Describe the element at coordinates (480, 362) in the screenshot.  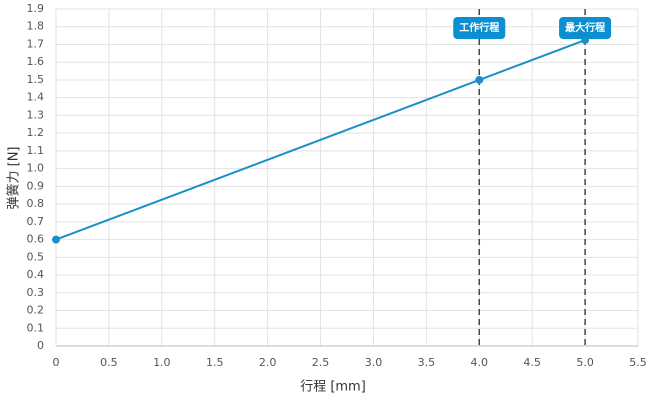
I see `x-tick-label: 4.0` at that location.